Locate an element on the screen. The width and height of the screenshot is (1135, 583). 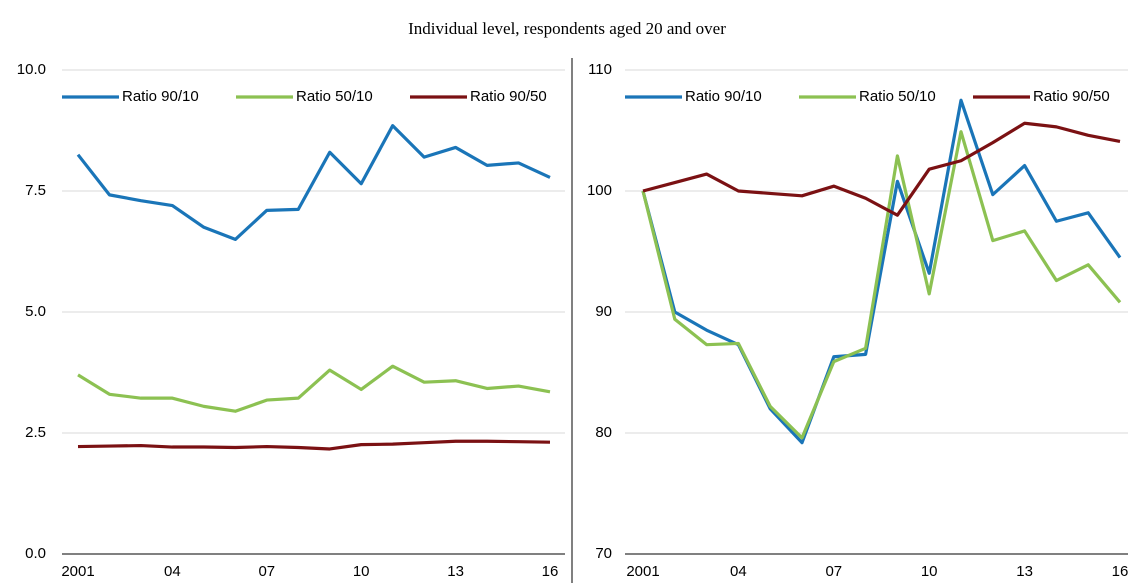
y-tick-label: 100 is located at coordinates (599, 190).